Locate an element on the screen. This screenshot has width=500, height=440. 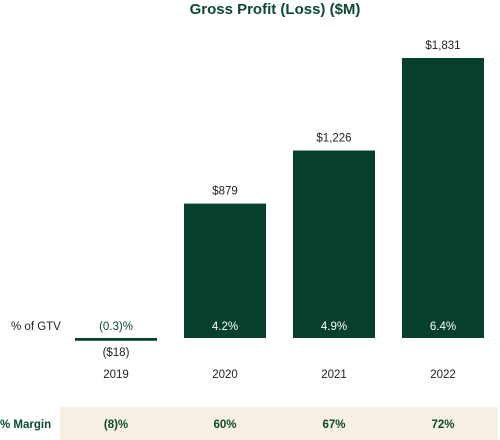
gtv-row: (0.3)% 4.2% 4.9% 6.4% is located at coordinates (277, 327).